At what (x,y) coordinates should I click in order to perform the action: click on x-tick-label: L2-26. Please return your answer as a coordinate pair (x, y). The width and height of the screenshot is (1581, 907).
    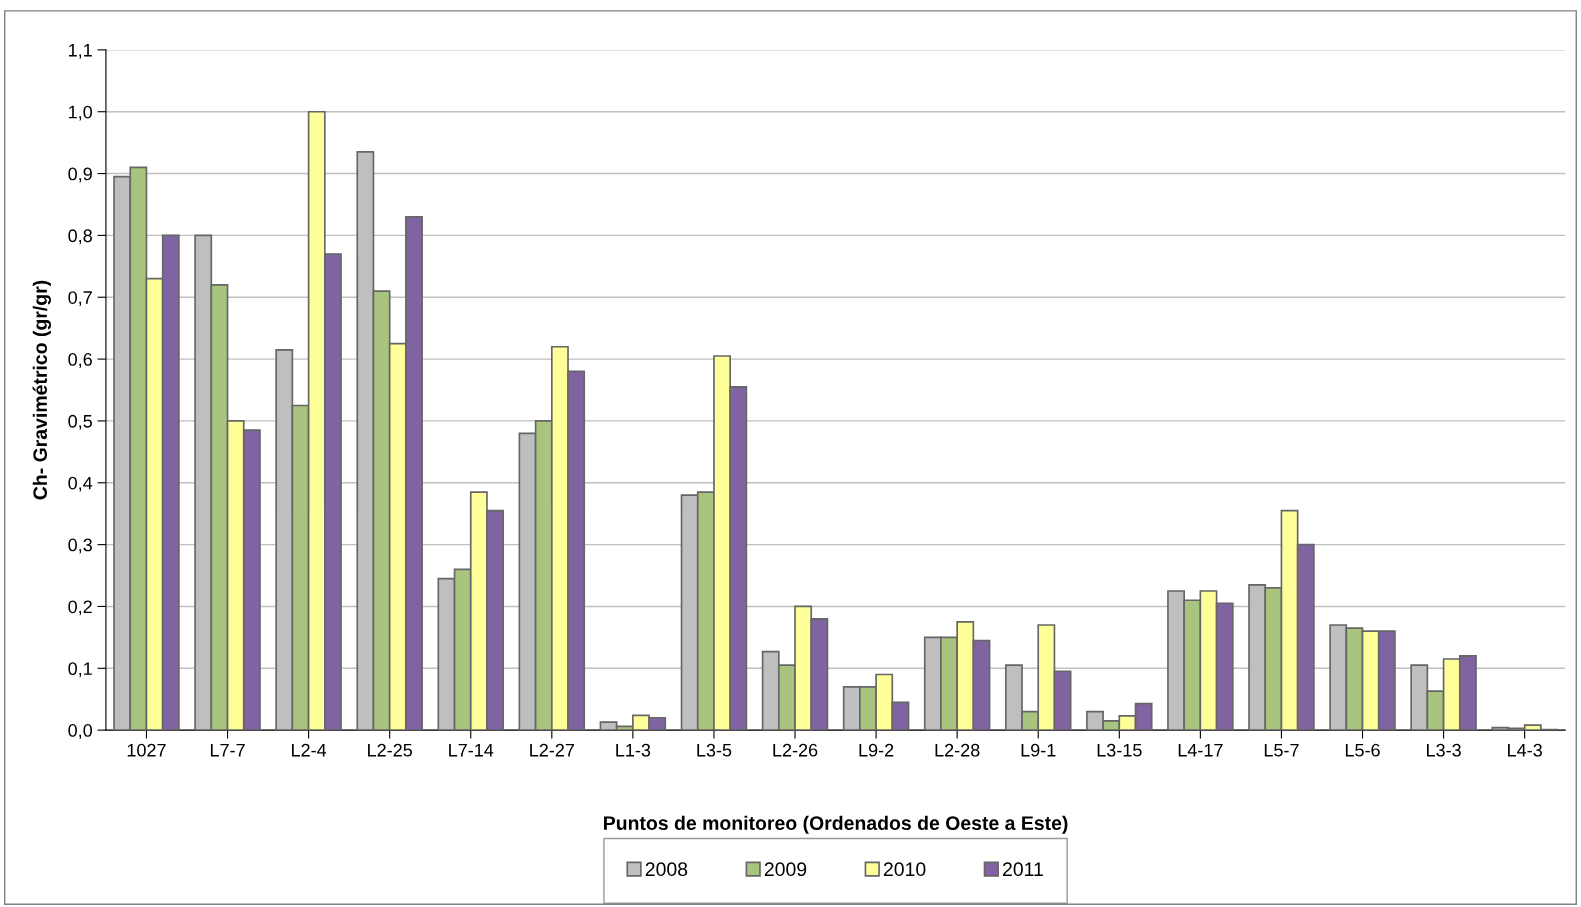
    Looking at the image, I should click on (795, 750).